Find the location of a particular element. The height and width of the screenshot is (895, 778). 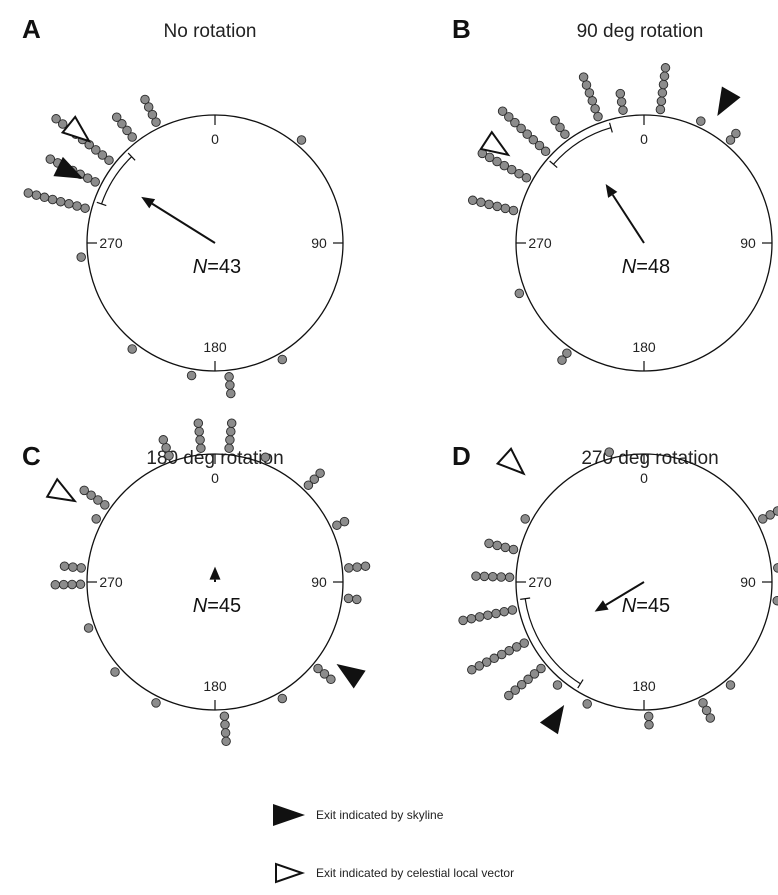

panel-title: 270 deg rotation is located at coordinates (649, 458).